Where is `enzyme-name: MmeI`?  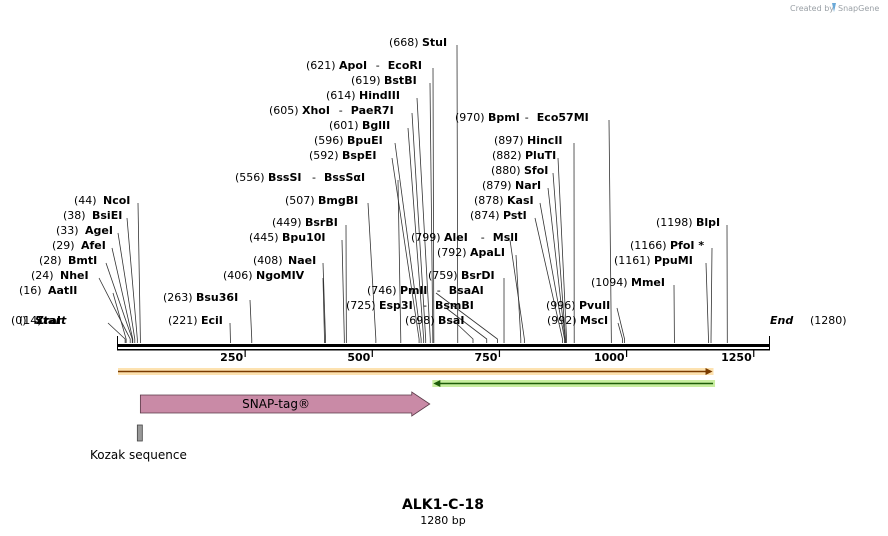 enzyme-name: MmeI is located at coordinates (648, 282).